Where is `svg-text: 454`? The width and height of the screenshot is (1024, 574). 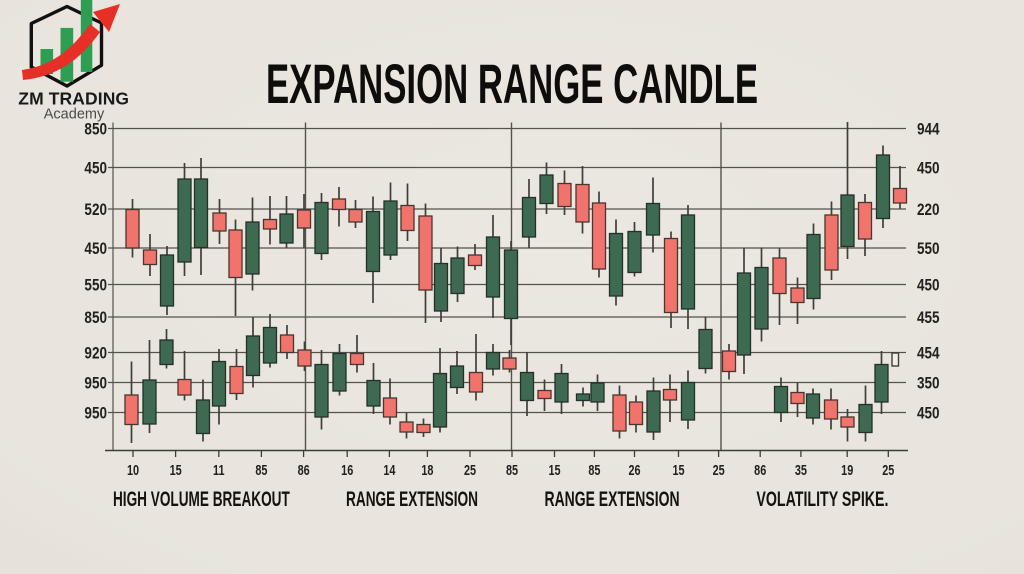
svg-text: 454 is located at coordinates (928, 353).